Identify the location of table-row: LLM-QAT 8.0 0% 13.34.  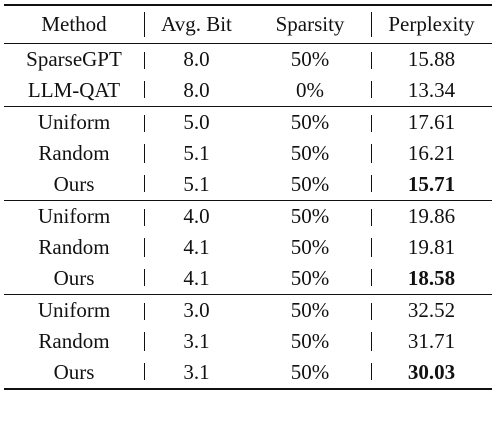
(248, 91).